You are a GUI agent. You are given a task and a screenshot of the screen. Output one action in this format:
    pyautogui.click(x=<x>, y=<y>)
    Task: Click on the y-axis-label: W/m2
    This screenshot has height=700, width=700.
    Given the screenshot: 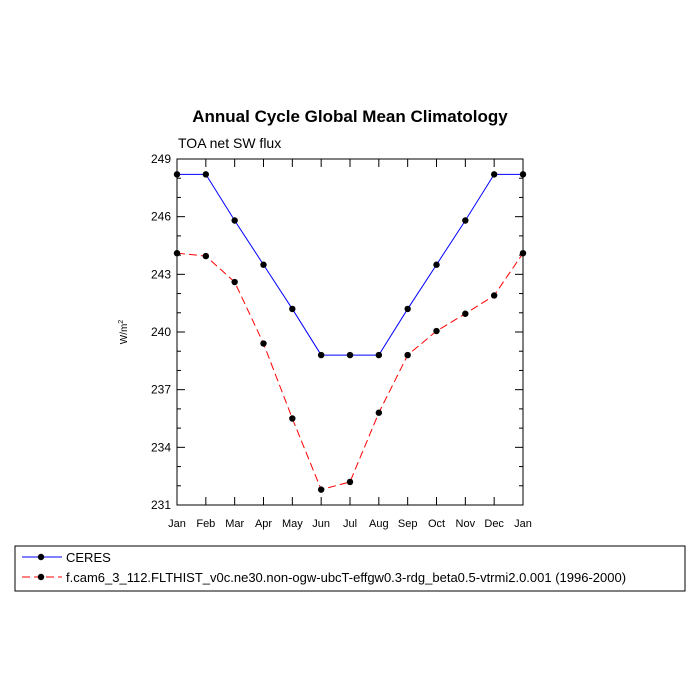 What is the action you would take?
    pyautogui.click(x=124, y=332)
    